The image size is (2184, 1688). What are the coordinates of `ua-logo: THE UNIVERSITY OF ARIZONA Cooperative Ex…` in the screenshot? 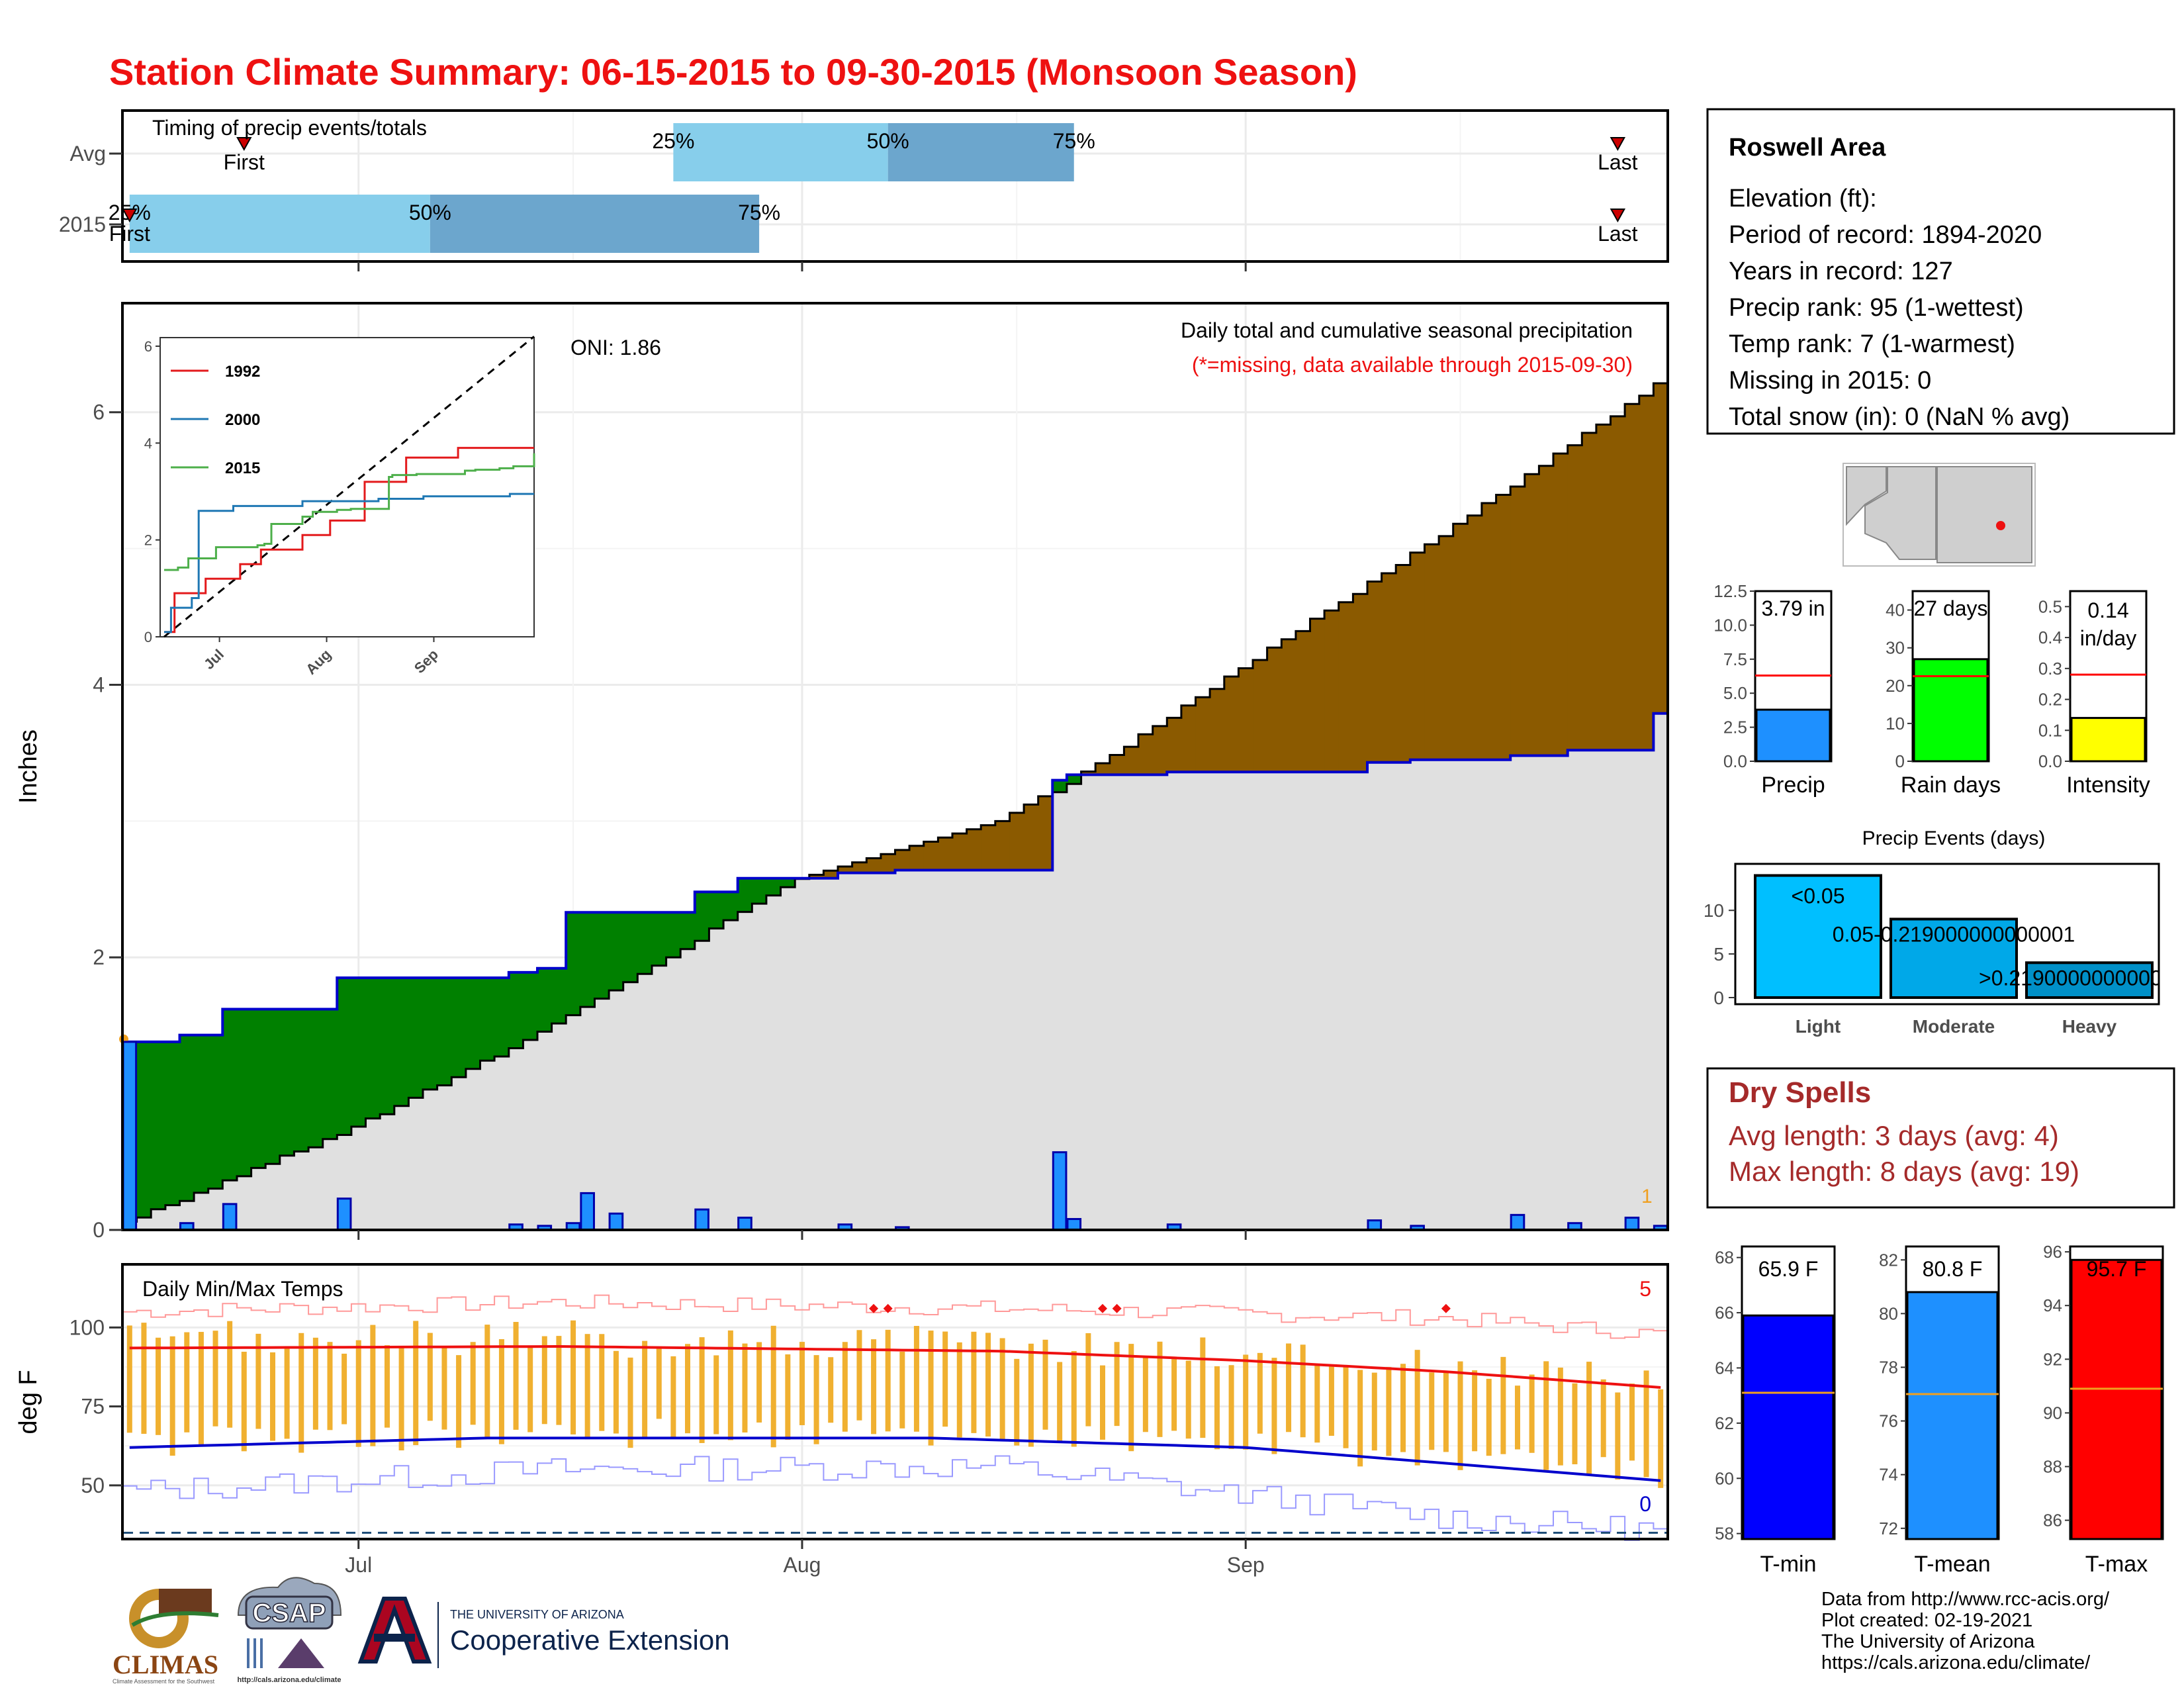 It's located at (543, 1632).